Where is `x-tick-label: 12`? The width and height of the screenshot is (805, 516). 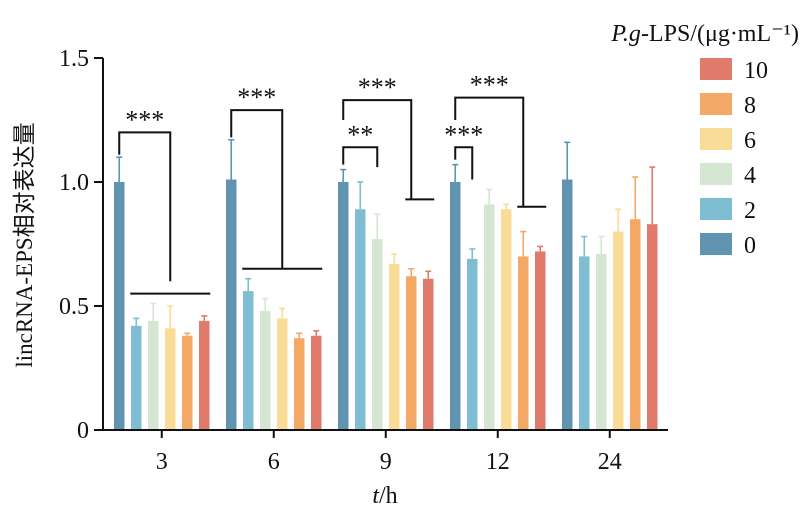
x-tick-label: 12 is located at coordinates (498, 462).